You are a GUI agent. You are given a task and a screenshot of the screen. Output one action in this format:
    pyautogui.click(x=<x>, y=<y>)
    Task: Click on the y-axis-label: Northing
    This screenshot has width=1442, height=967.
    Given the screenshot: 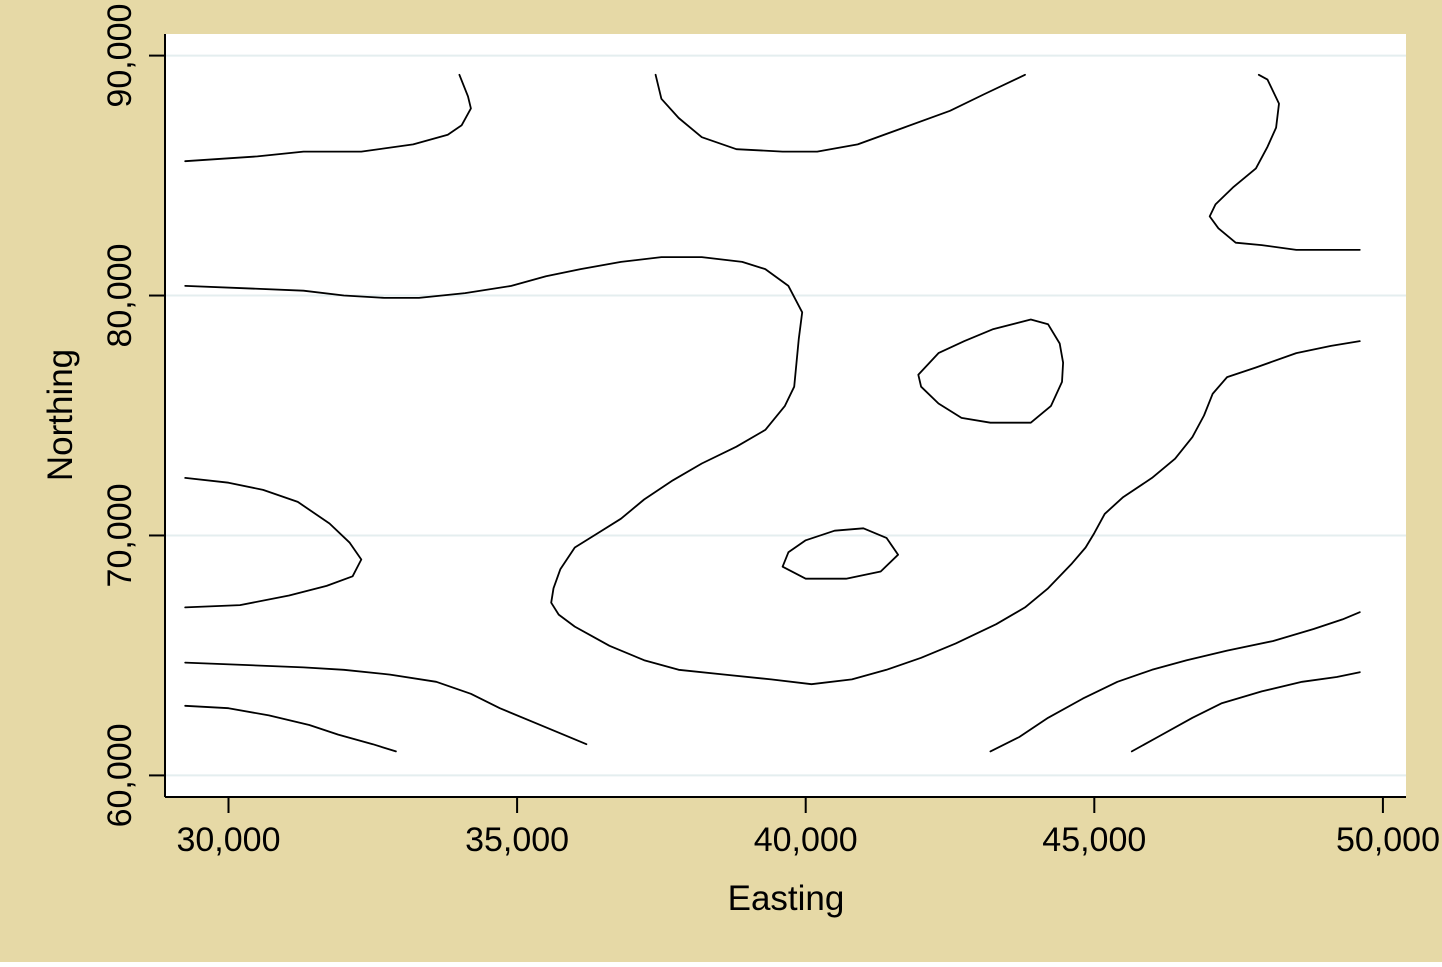 What is the action you would take?
    pyautogui.click(x=60, y=415)
    